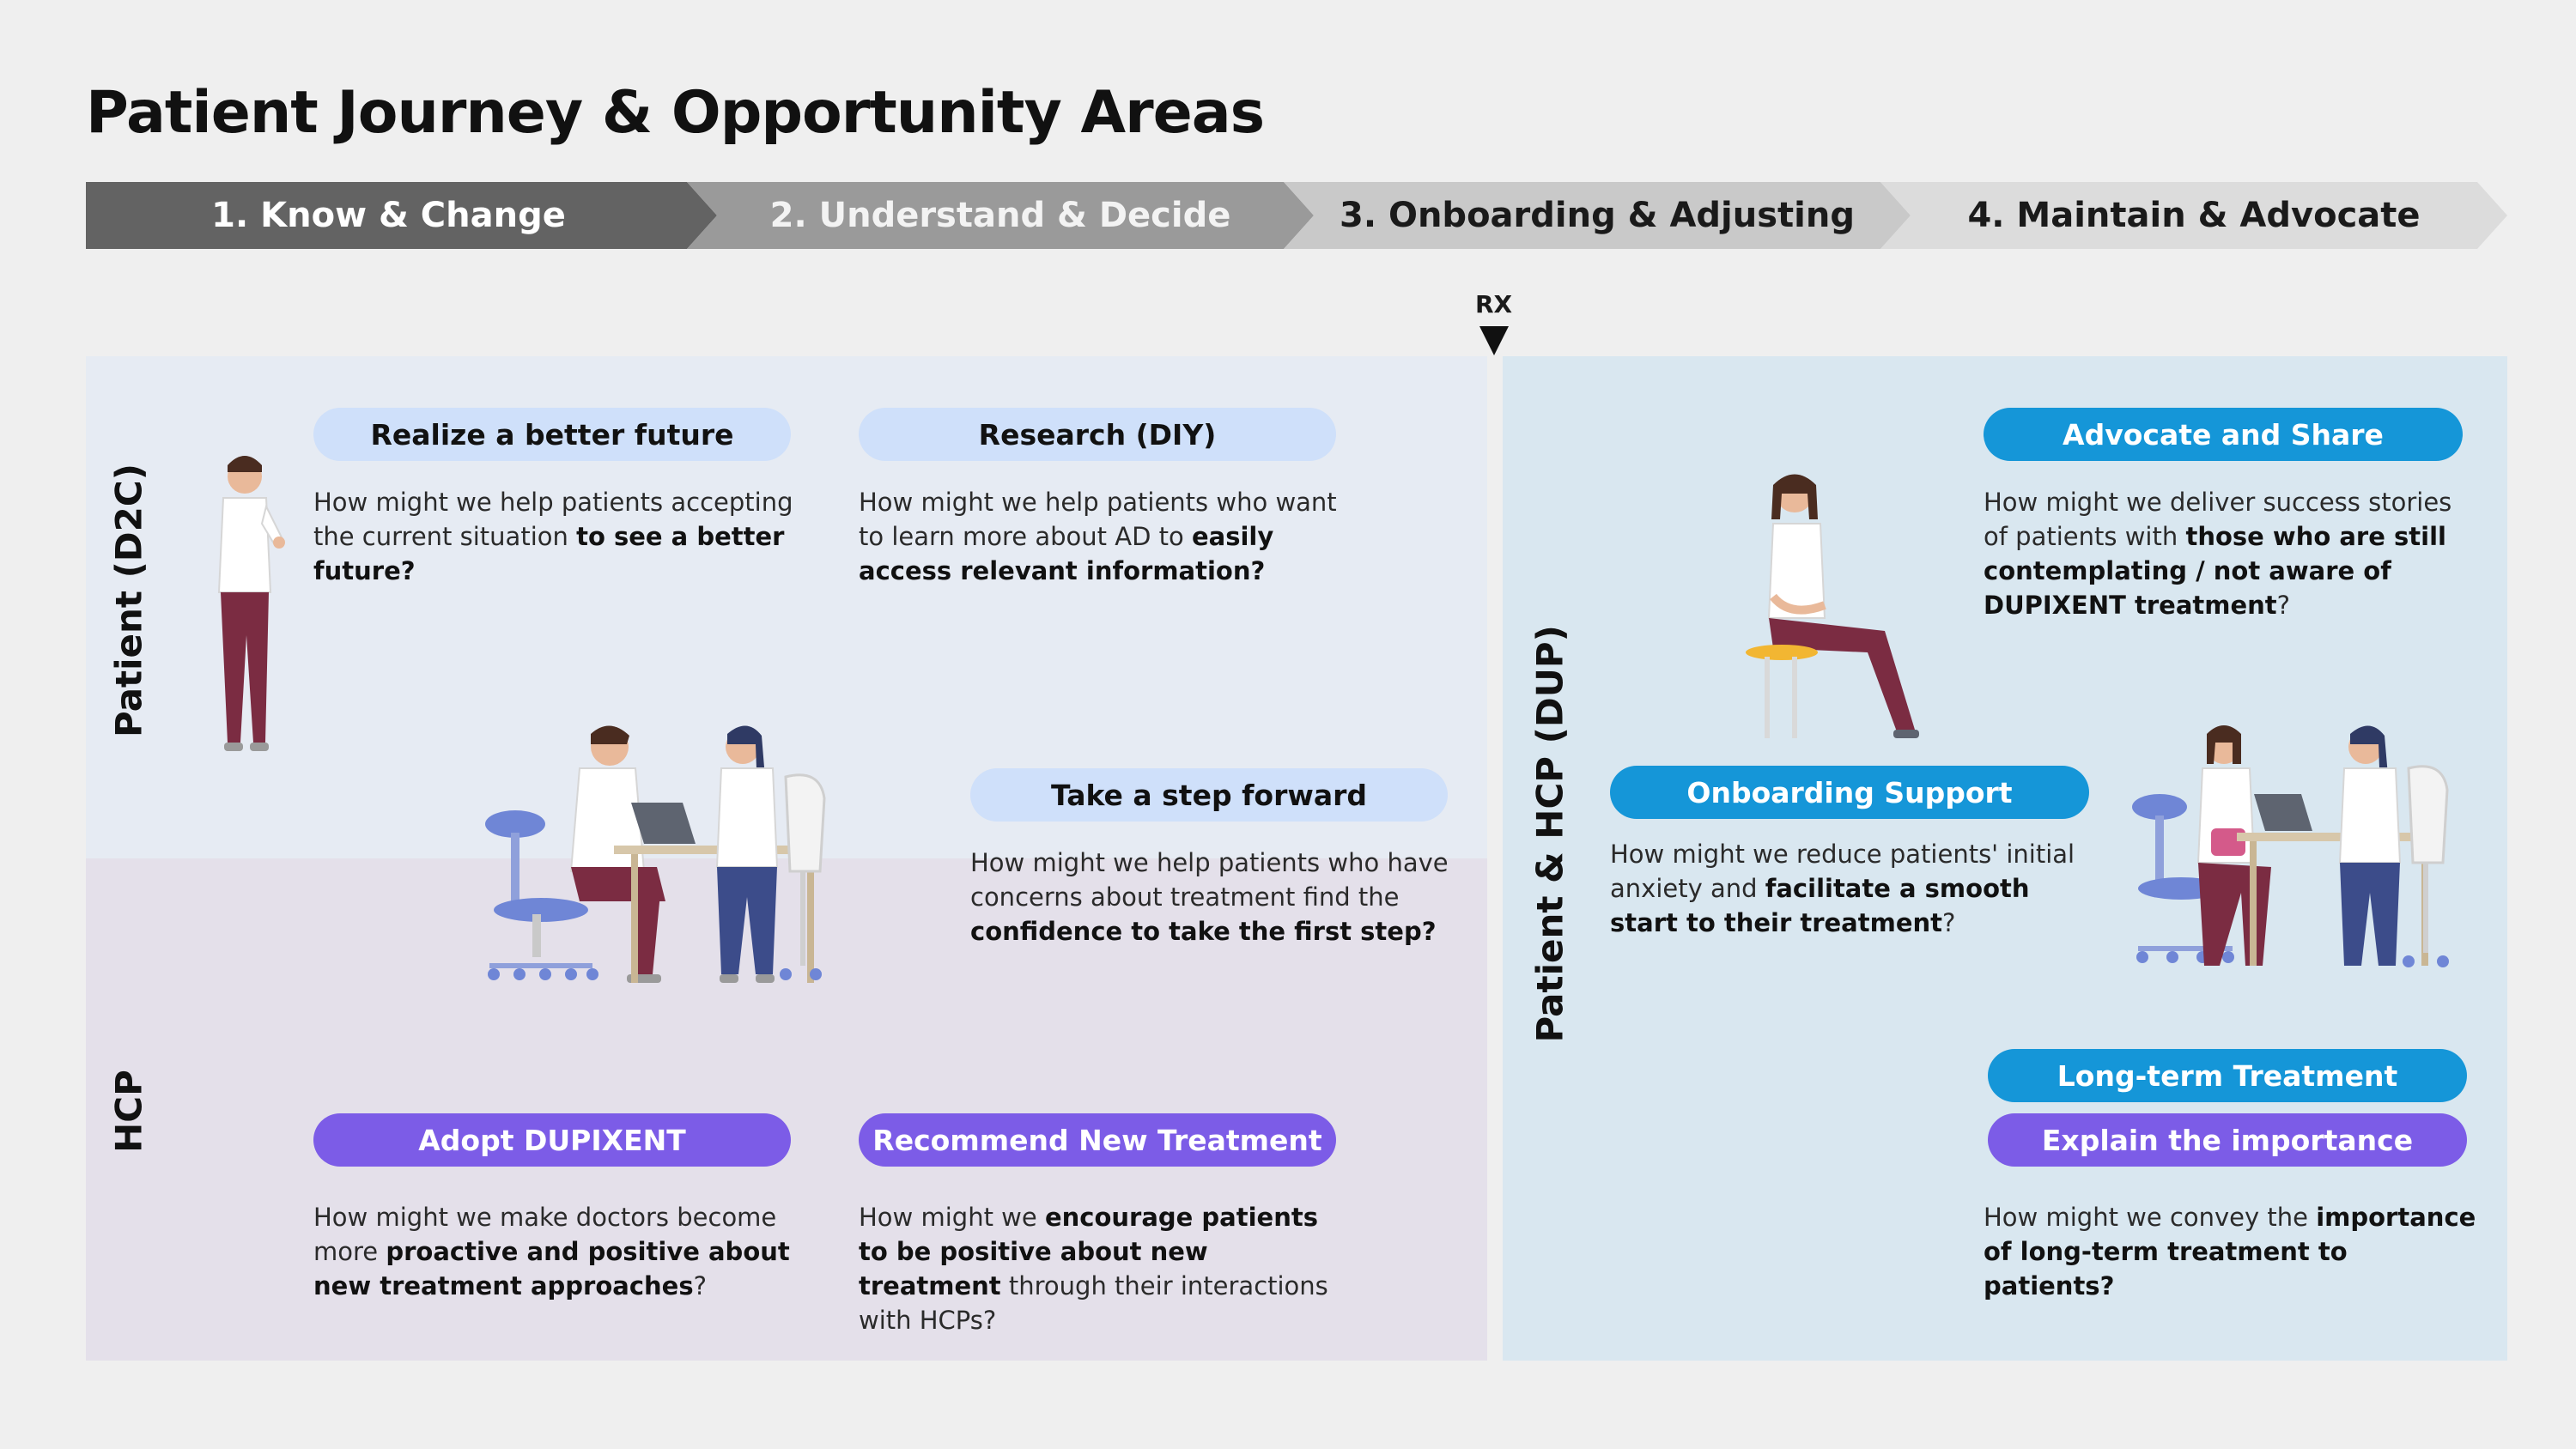 Image resolution: width=2576 pixels, height=1449 pixels. Describe the element at coordinates (2228, 1140) in the screenshot. I see `explain-pill: Explain the importance` at that location.